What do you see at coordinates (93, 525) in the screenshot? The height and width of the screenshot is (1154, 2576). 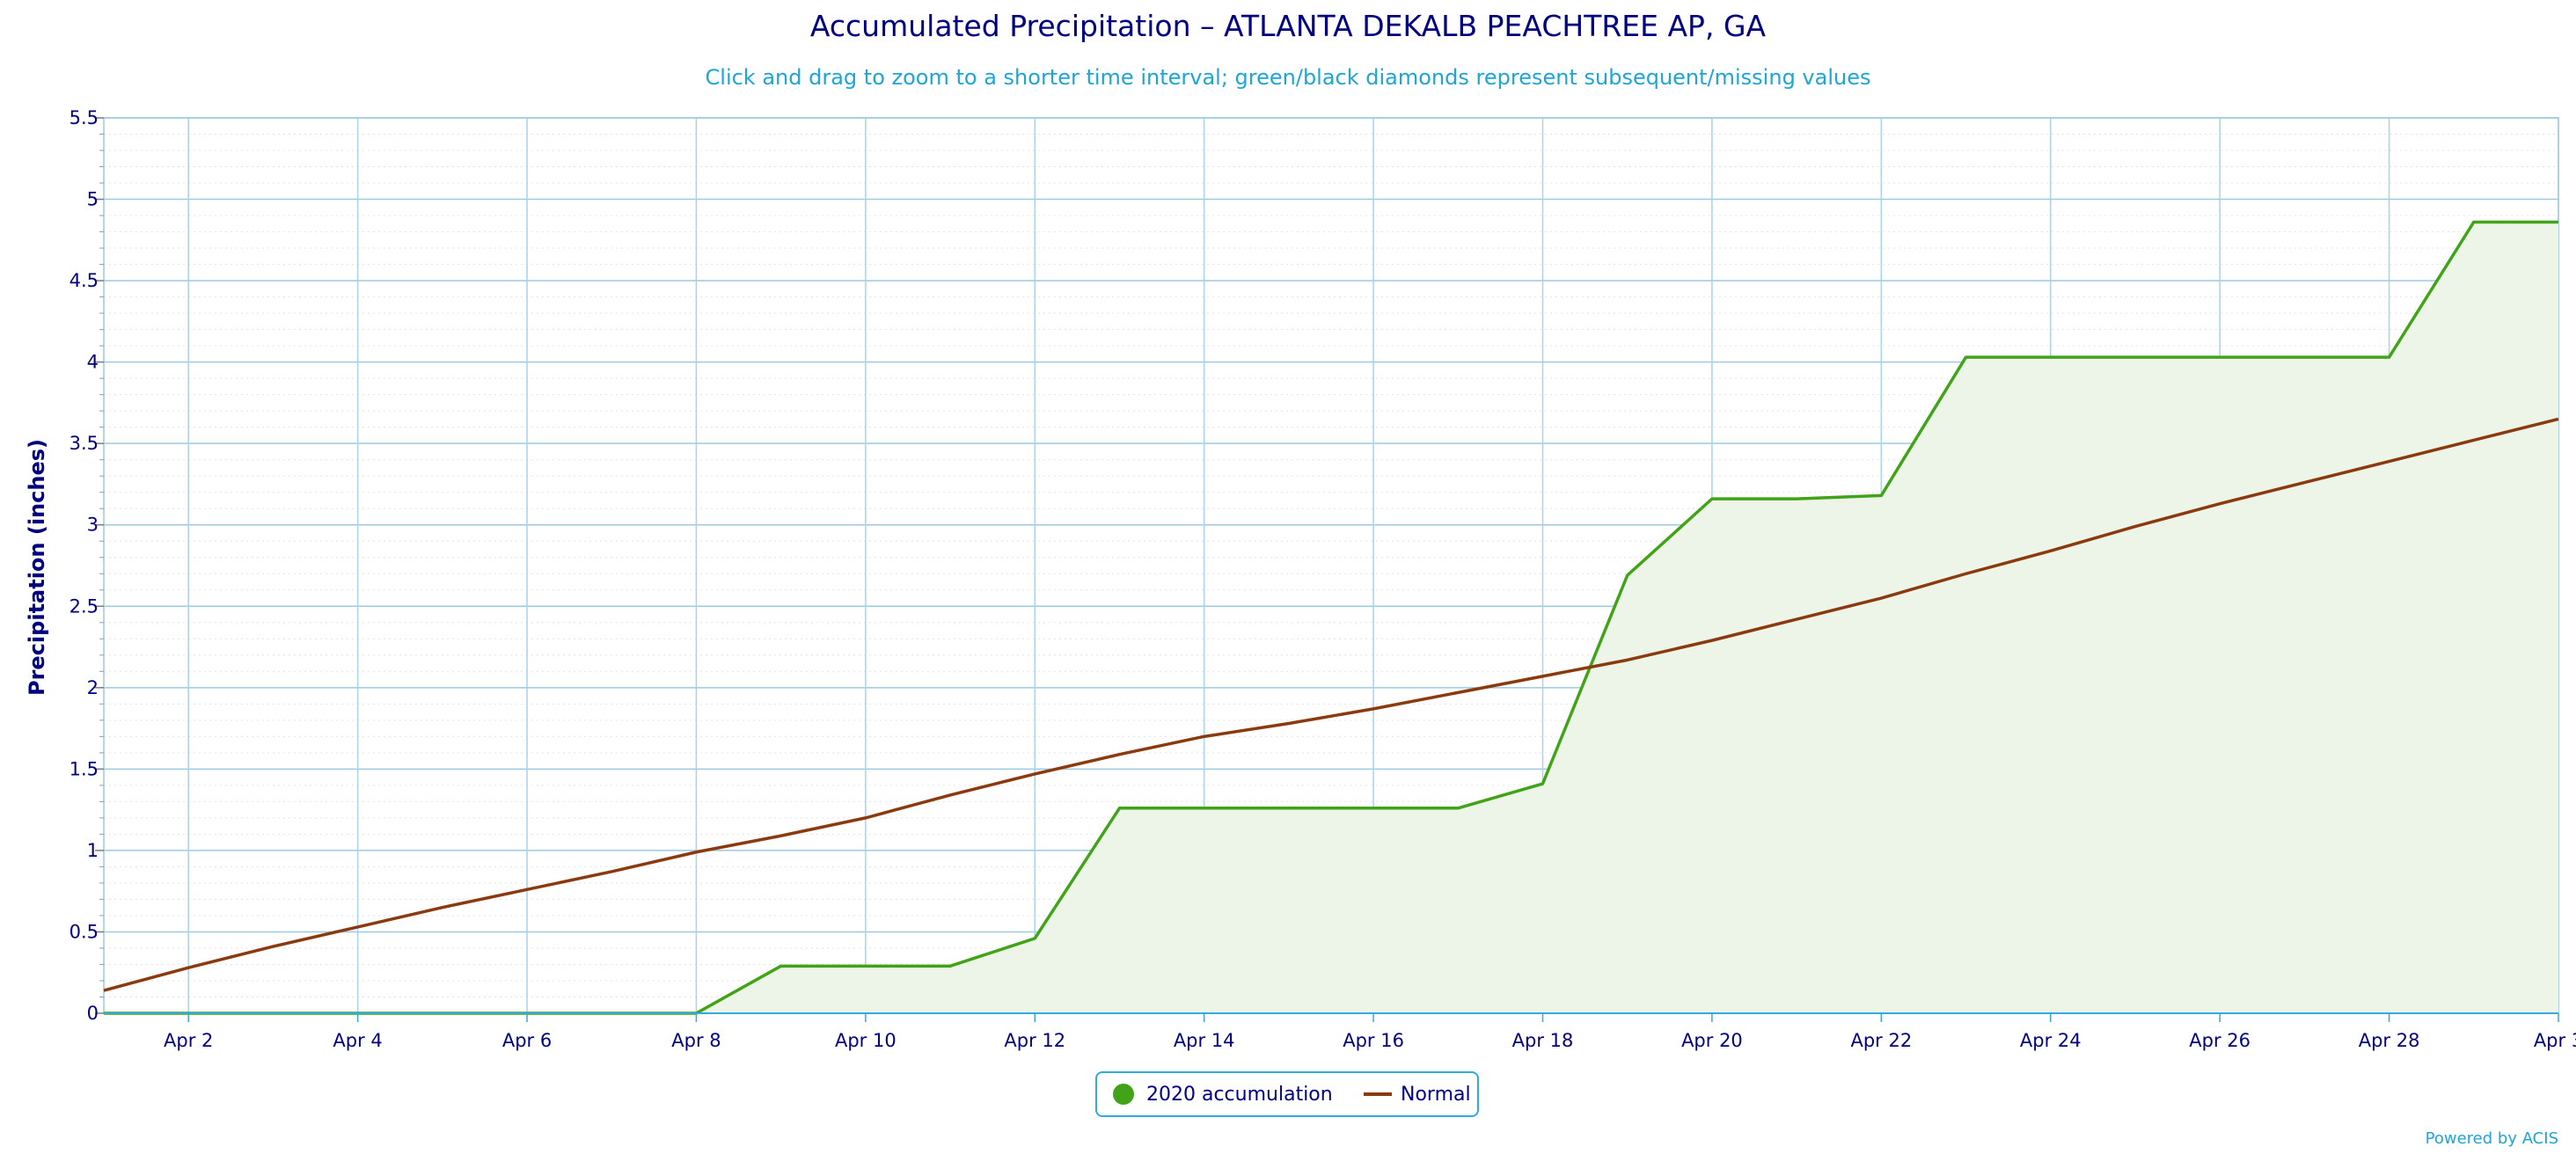 I see `y-tick-label: 3` at bounding box center [93, 525].